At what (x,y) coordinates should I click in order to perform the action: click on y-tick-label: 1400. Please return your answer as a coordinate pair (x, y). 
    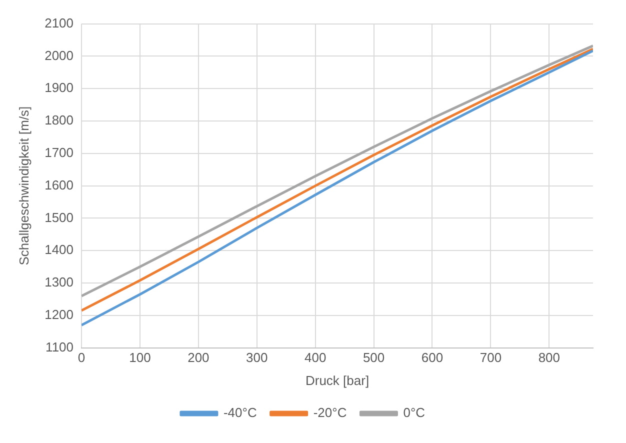
    Looking at the image, I should click on (59, 250).